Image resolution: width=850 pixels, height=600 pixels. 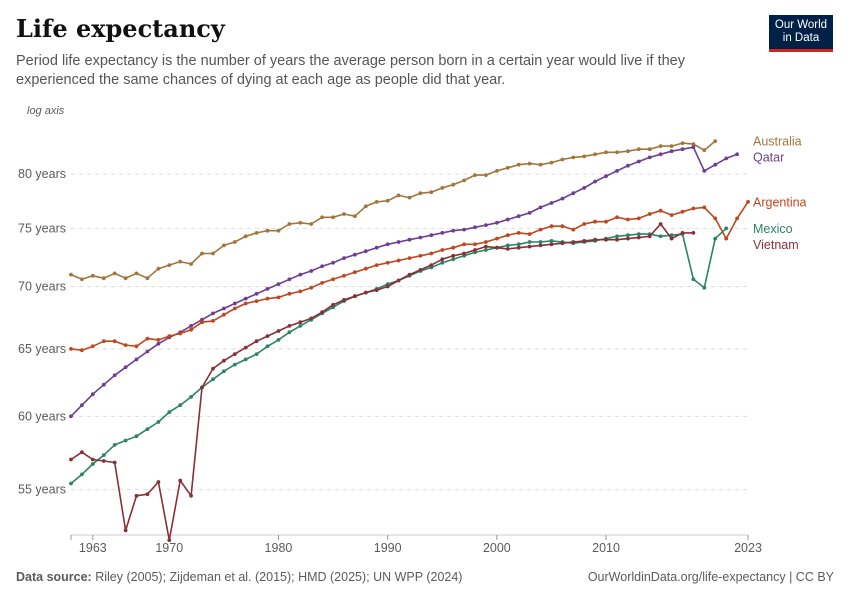 I want to click on x-tick-label: 2000, so click(x=497, y=548).